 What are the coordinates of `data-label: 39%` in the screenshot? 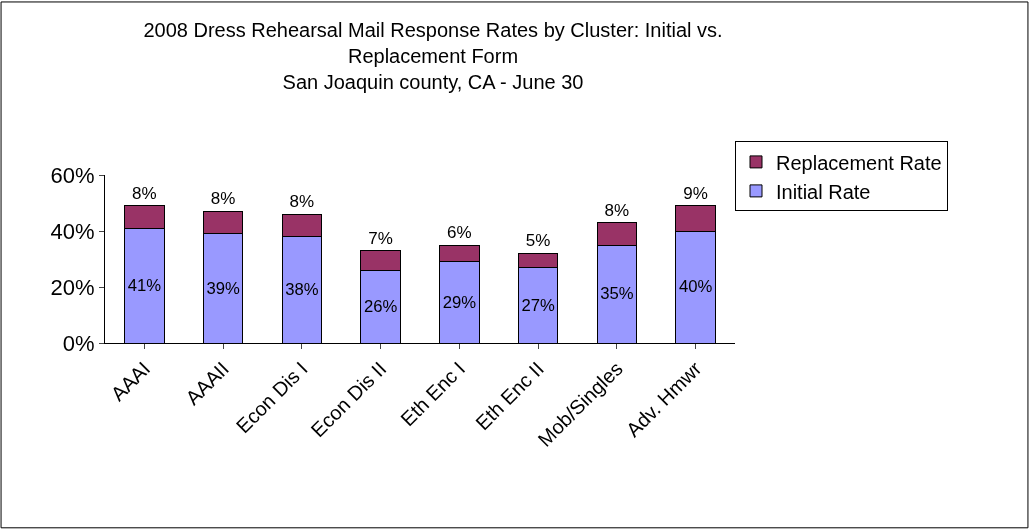 It's located at (223, 288).